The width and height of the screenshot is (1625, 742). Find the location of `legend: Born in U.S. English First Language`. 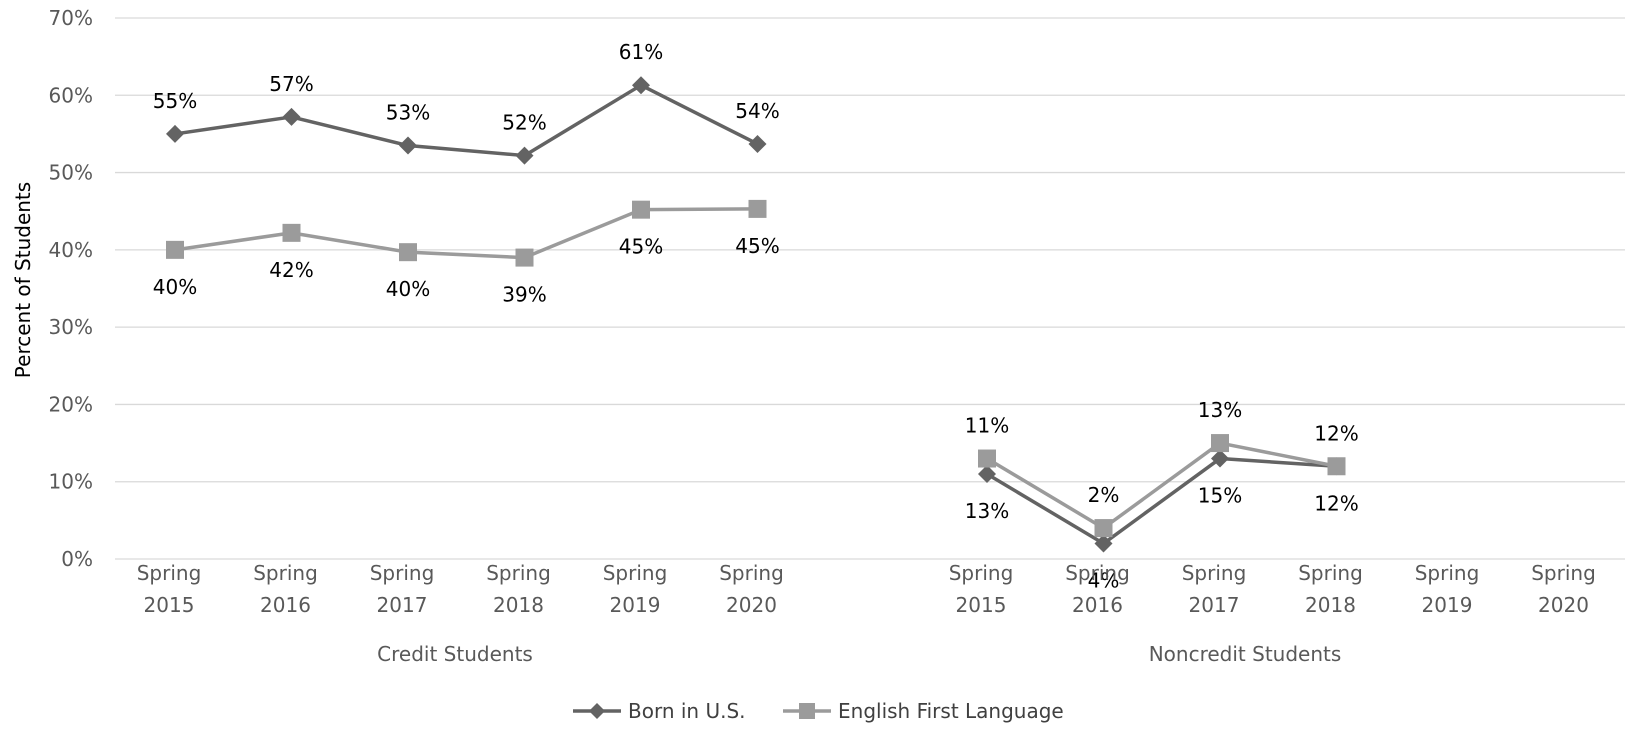

legend: Born in U.S. English First Language is located at coordinates (818, 711).